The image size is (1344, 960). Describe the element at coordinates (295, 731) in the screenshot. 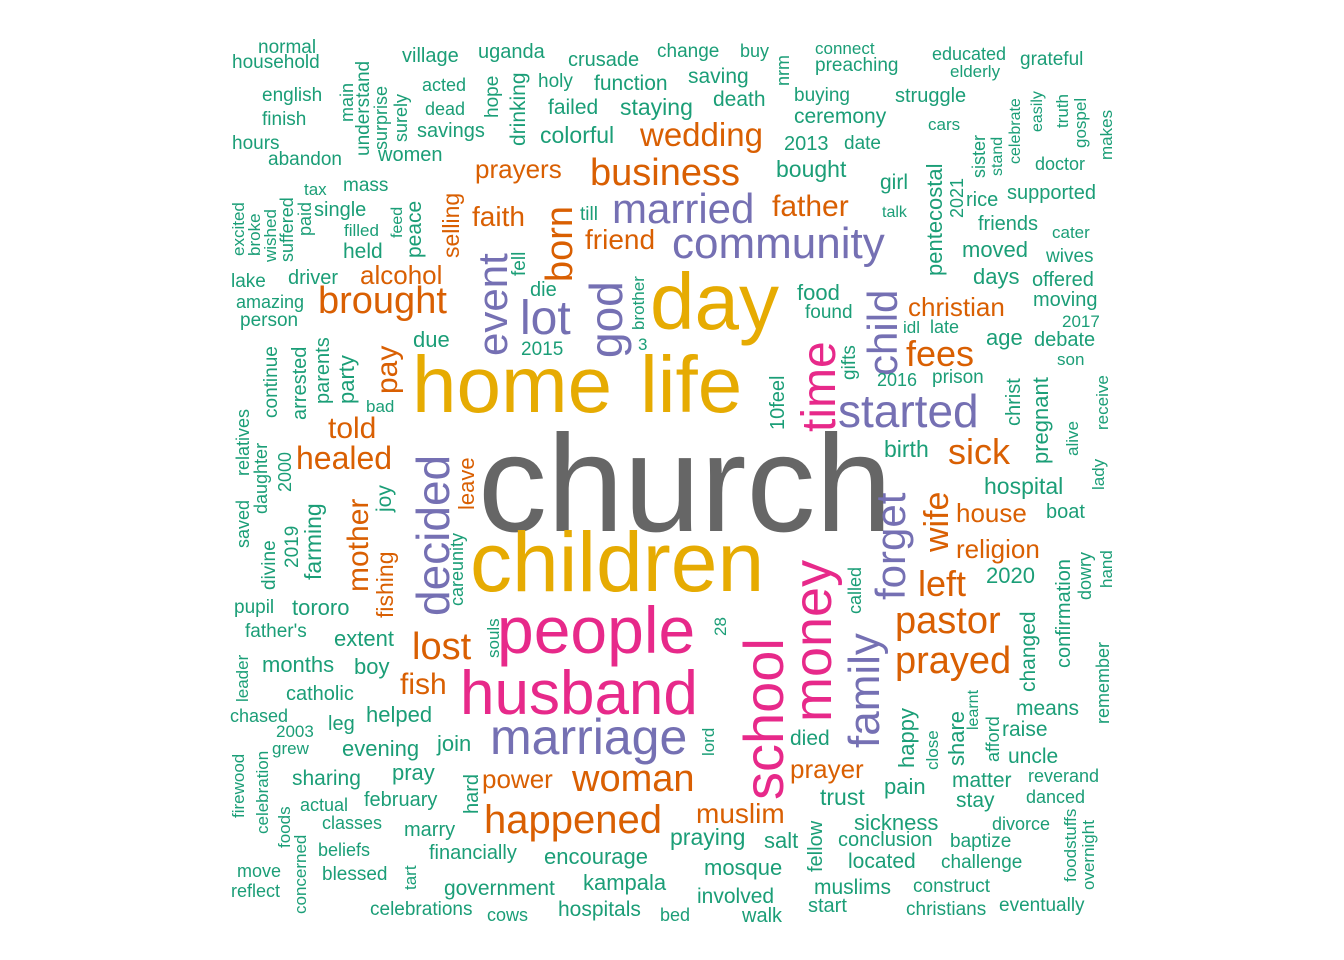

I see `word-2003: 2003` at that location.